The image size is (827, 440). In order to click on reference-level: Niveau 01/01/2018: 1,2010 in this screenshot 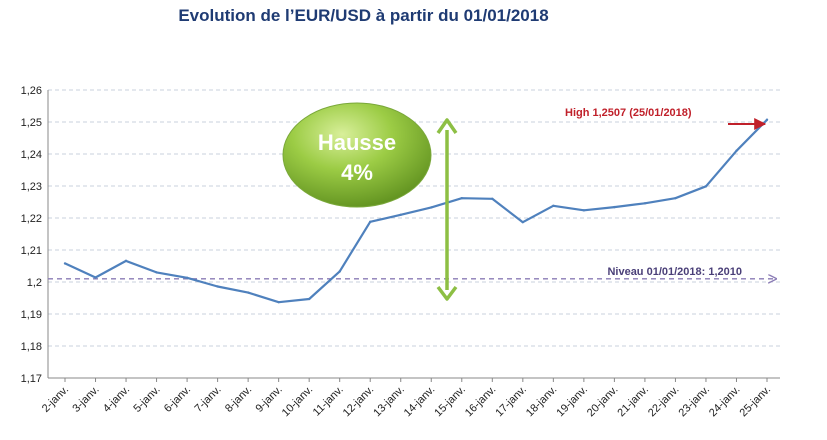, I will do `click(412, 272)`.